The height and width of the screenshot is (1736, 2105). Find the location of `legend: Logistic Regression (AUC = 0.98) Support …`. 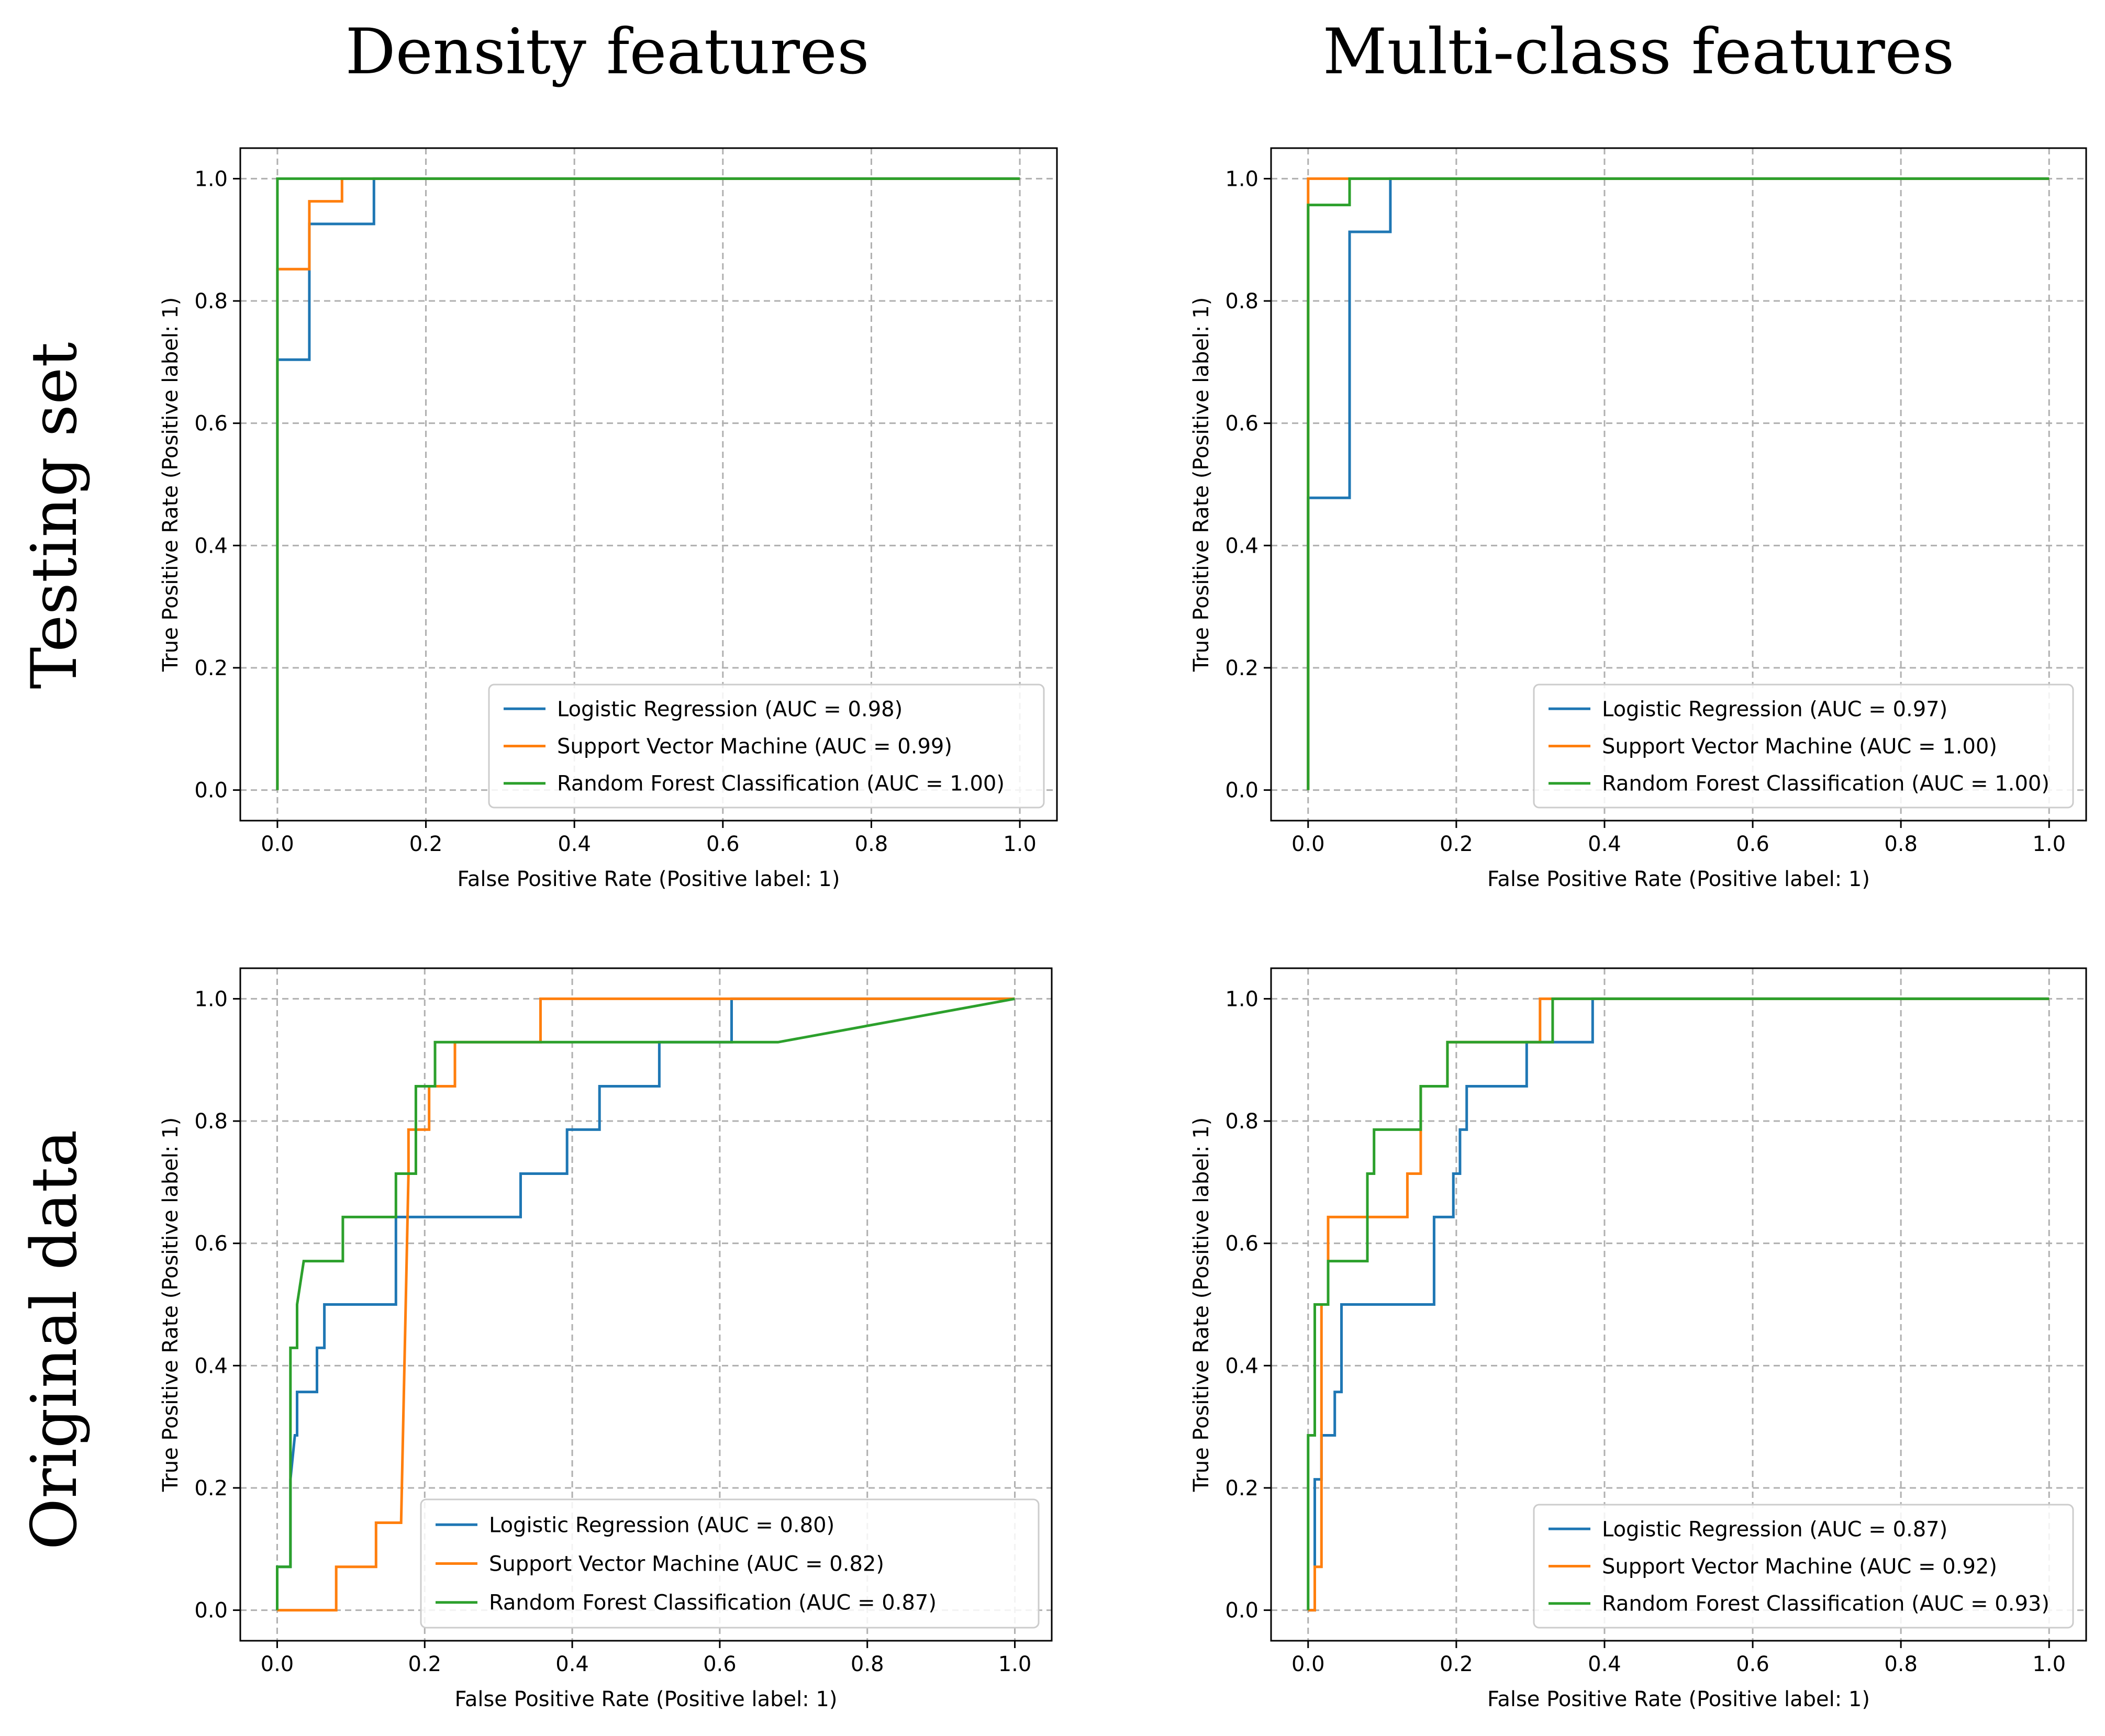

legend: Logistic Regression (AUC = 0.98) Support … is located at coordinates (766, 746).